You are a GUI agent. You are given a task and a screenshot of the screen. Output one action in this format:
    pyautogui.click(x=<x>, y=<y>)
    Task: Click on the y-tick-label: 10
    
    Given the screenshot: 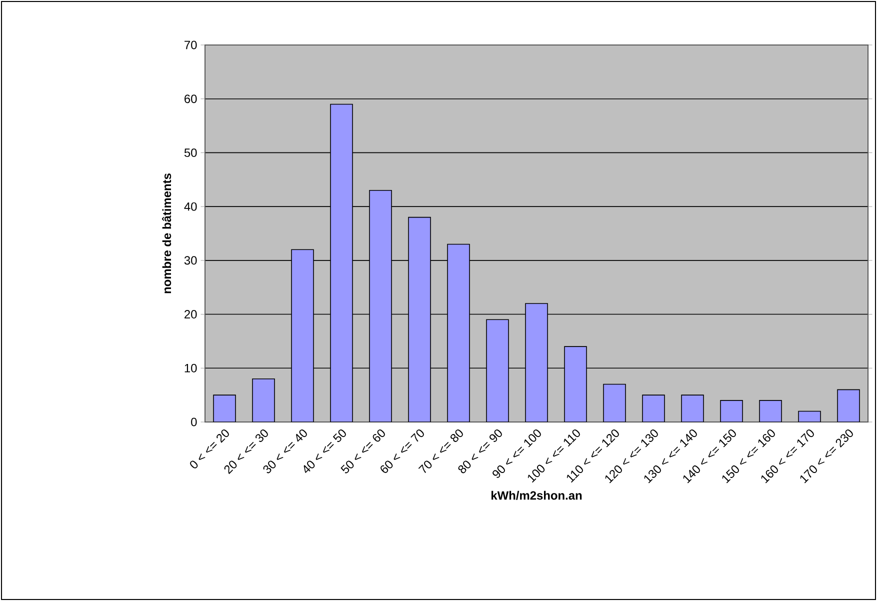 What is the action you would take?
    pyautogui.click(x=190, y=368)
    